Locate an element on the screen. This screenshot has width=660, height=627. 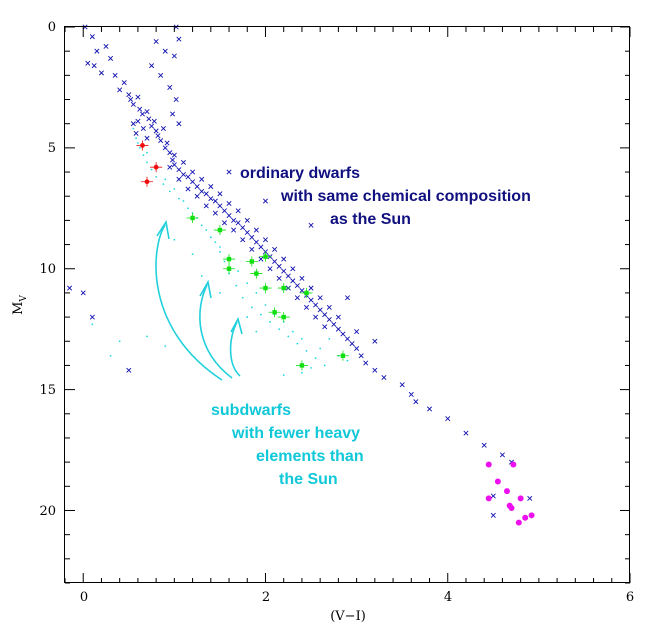
green-points-series is located at coordinates (267, 291).